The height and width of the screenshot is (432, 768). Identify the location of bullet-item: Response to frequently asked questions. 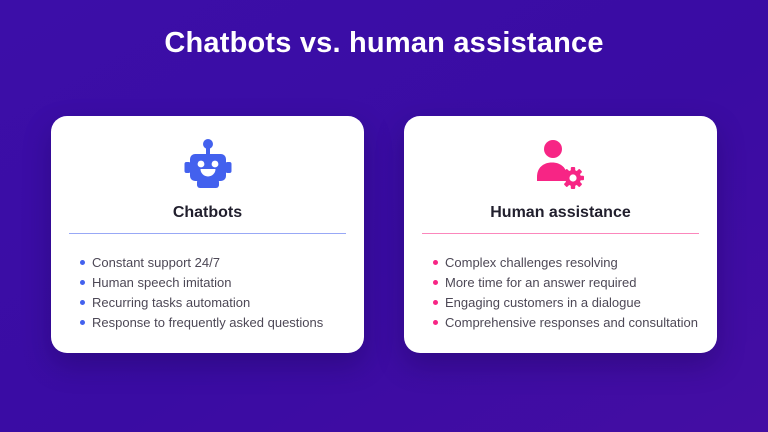
(212, 322).